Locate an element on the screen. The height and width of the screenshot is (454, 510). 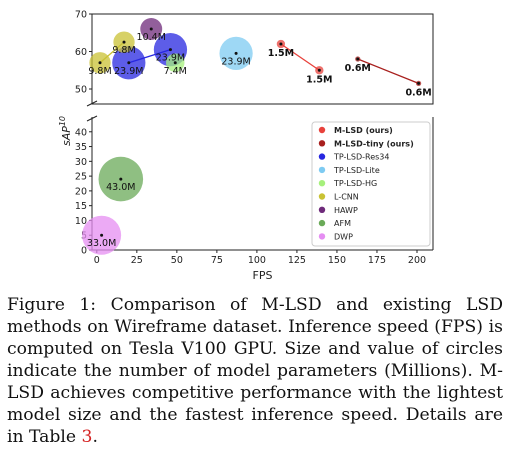
point-label: 10.4M is located at coordinates (151, 37).